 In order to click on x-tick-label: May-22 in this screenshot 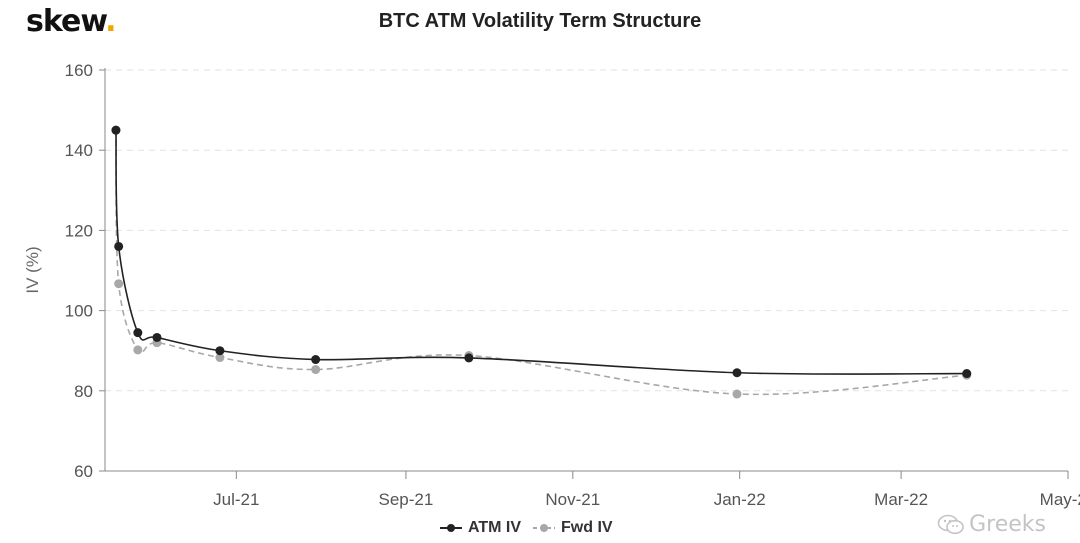, I will do `click(1060, 499)`.